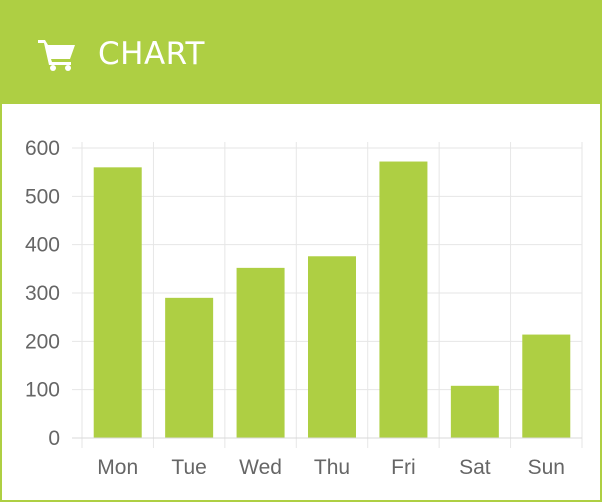 The height and width of the screenshot is (502, 602). Describe the element at coordinates (42, 196) in the screenshot. I see `y-tick-label: 500` at that location.